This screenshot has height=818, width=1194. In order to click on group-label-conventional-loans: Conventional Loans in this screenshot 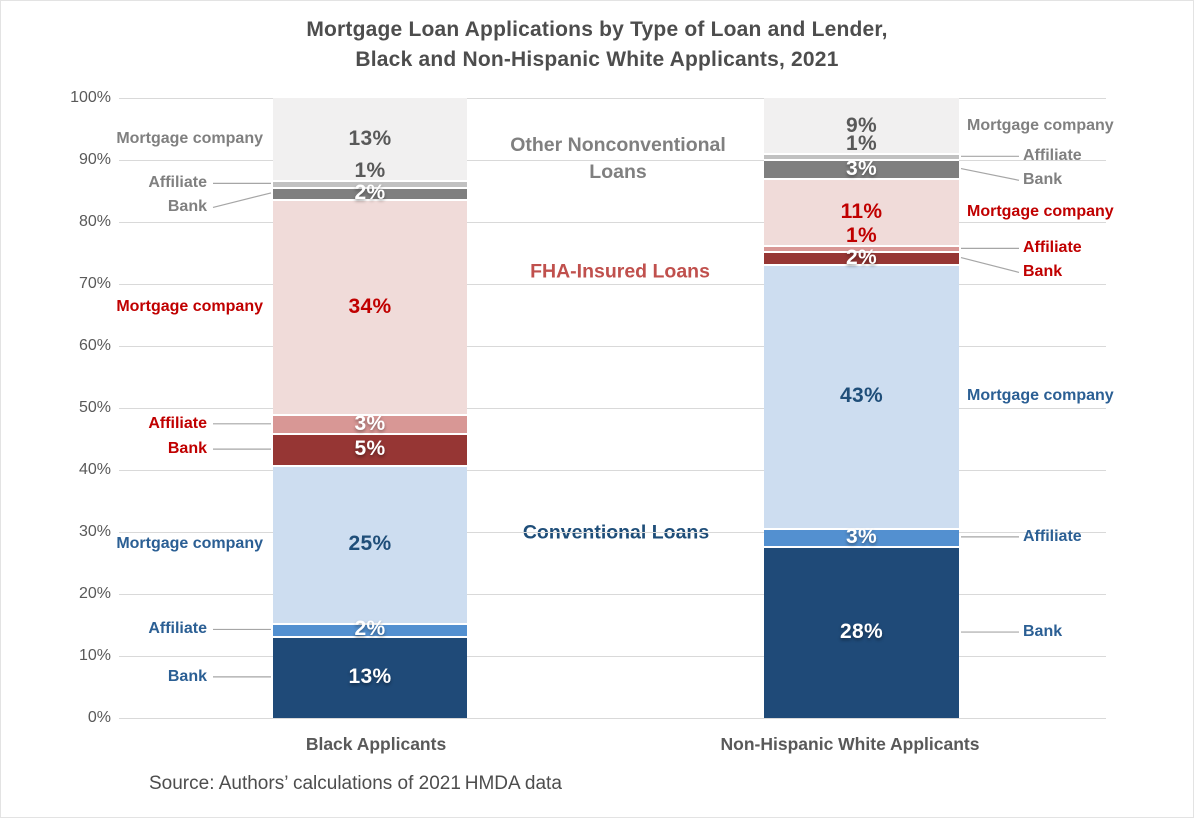, I will do `click(616, 532)`.